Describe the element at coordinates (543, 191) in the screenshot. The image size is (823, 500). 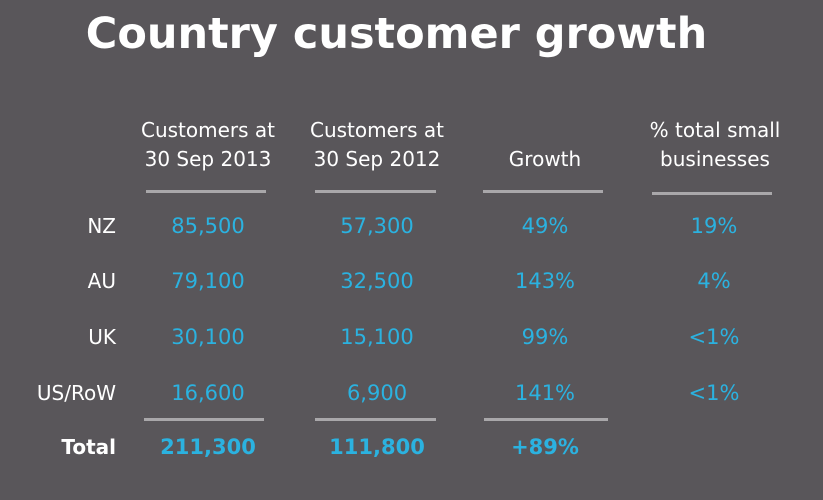
I see `header-rule-col3` at that location.